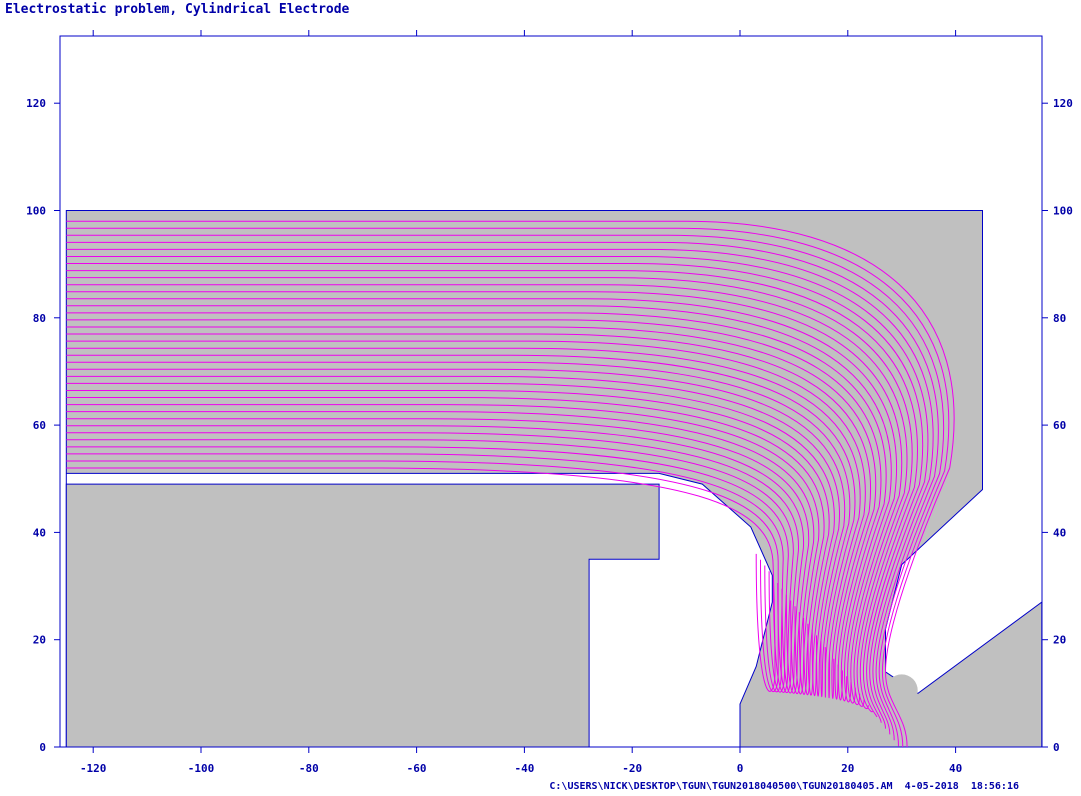  What do you see at coordinates (1059, 532) in the screenshot?
I see `y-tick-label-right: 40` at bounding box center [1059, 532].